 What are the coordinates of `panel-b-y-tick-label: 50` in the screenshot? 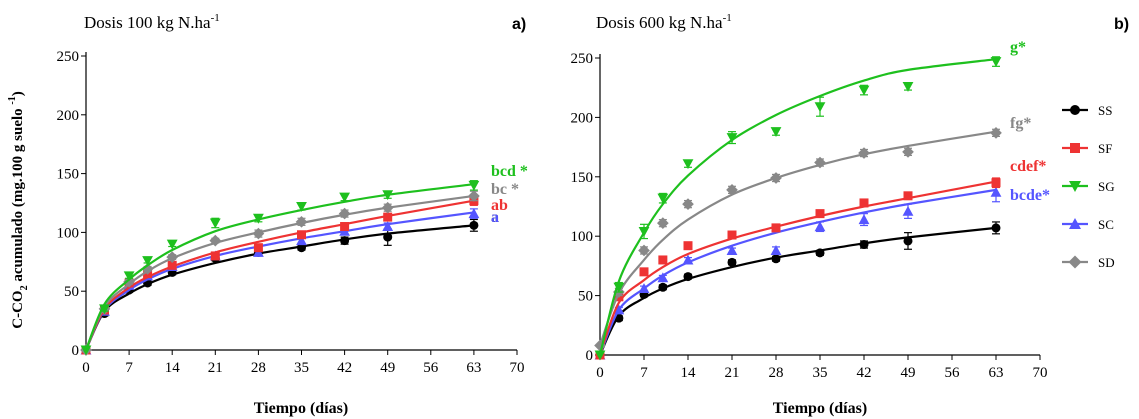 It's located at (585, 297).